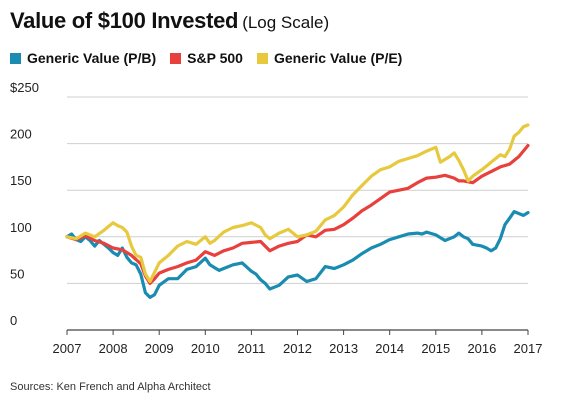 The height and width of the screenshot is (405, 564). I want to click on legend-label-sp500: S&P 500, so click(215, 58).